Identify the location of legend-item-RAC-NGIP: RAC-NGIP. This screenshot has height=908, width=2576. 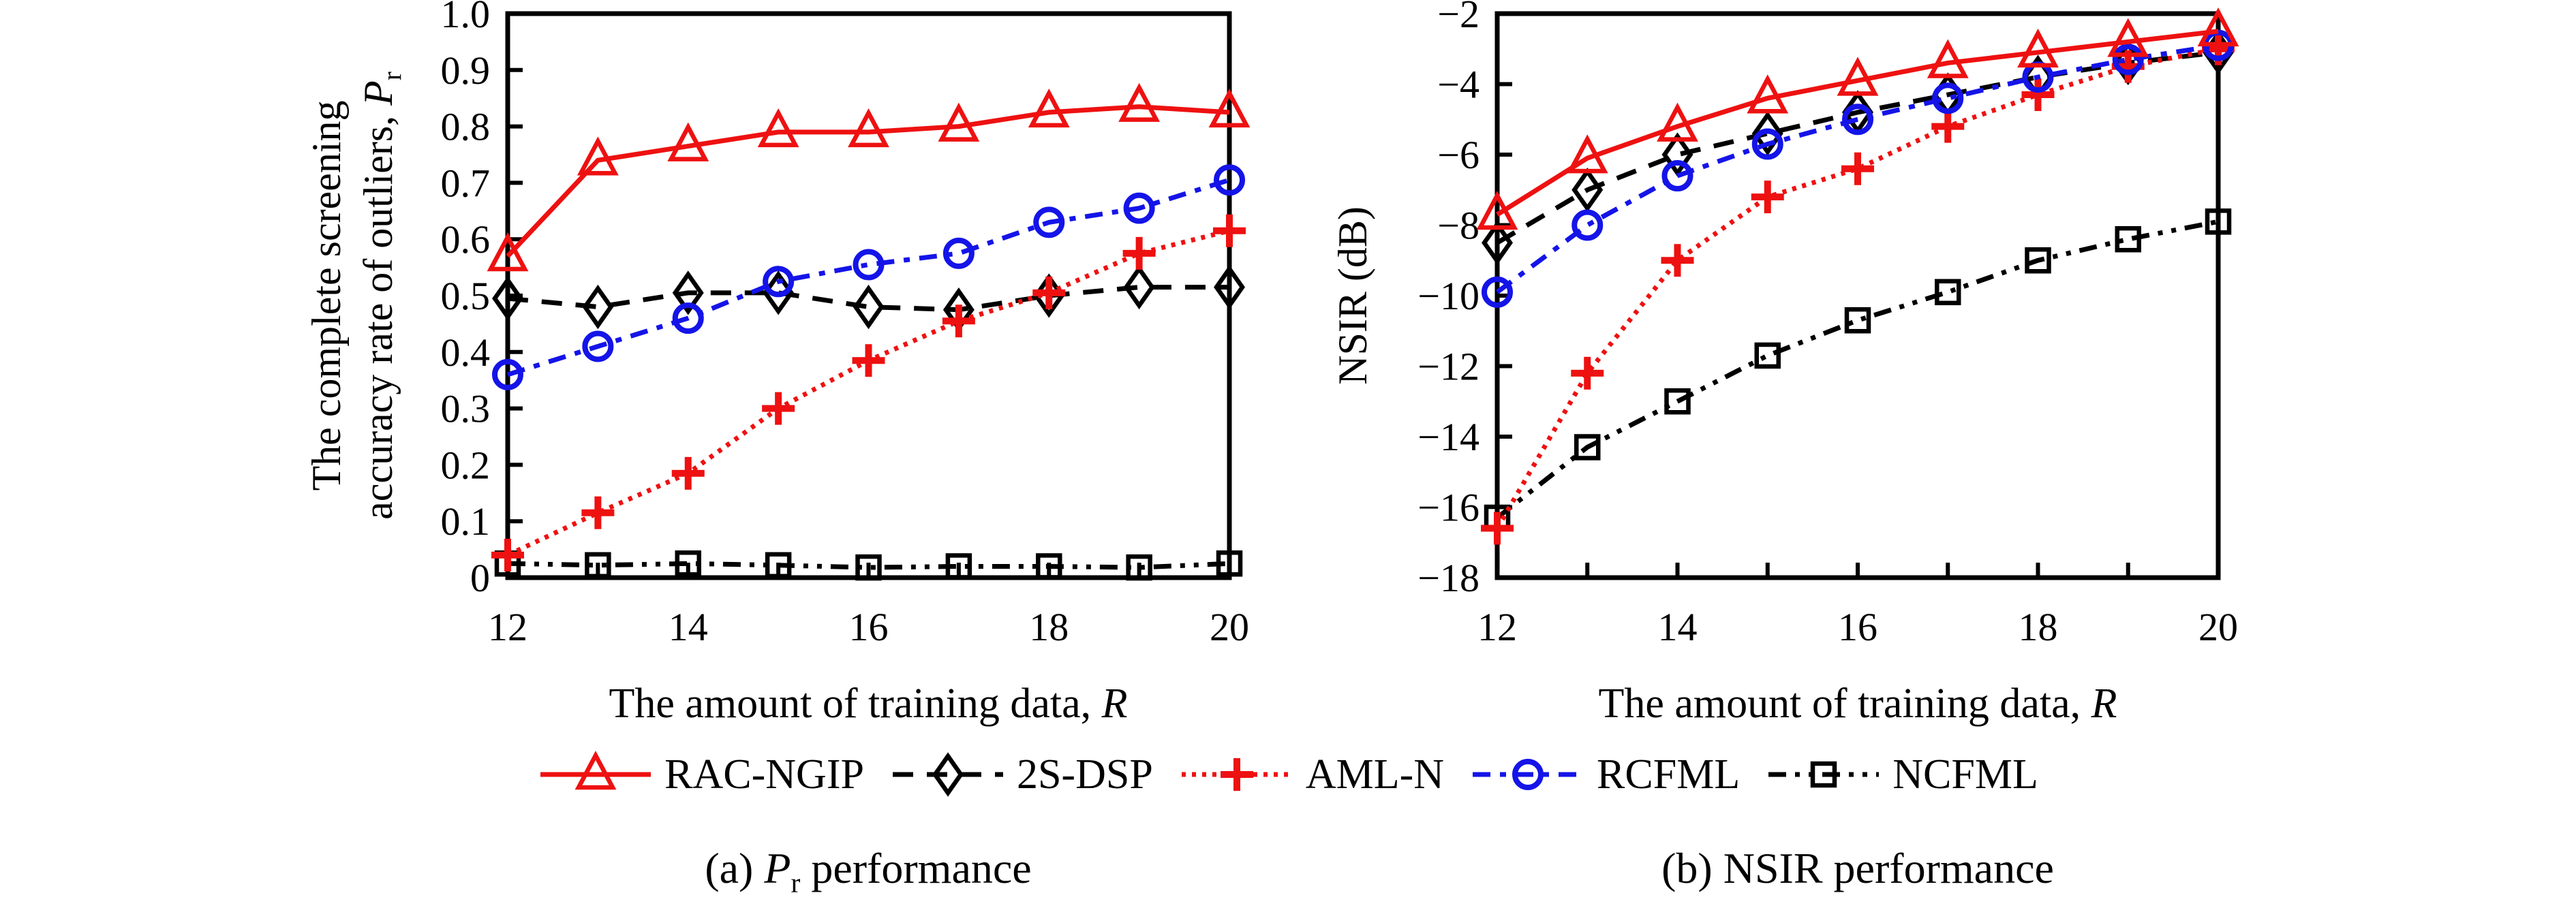
(701, 774).